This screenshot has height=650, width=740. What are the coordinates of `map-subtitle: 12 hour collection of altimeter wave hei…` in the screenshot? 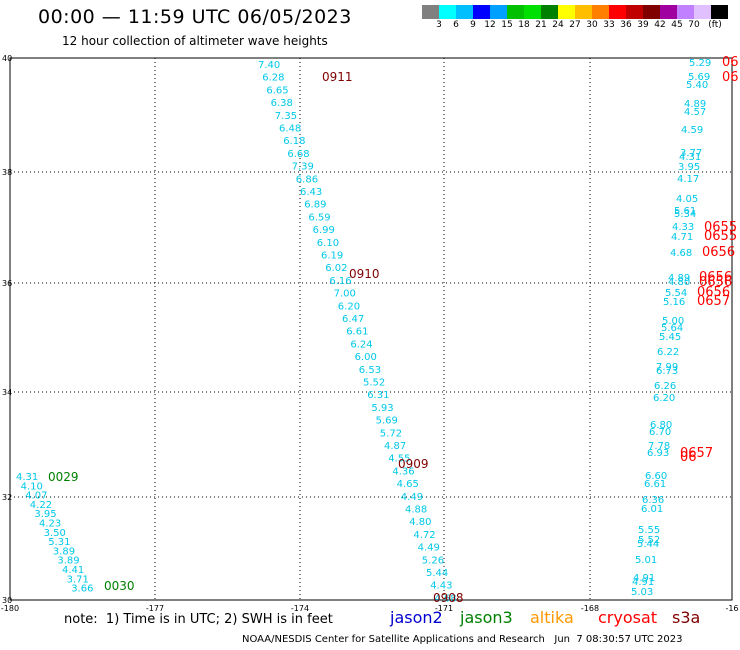 It's located at (195, 41).